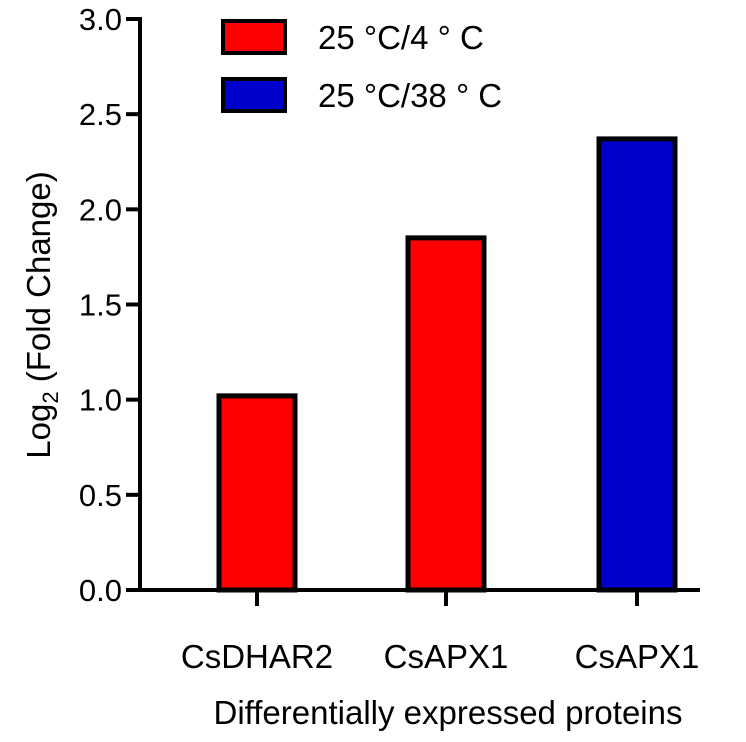 The width and height of the screenshot is (746, 742). What do you see at coordinates (100, 400) in the screenshot?
I see `y-tick-label: 1.0` at bounding box center [100, 400].